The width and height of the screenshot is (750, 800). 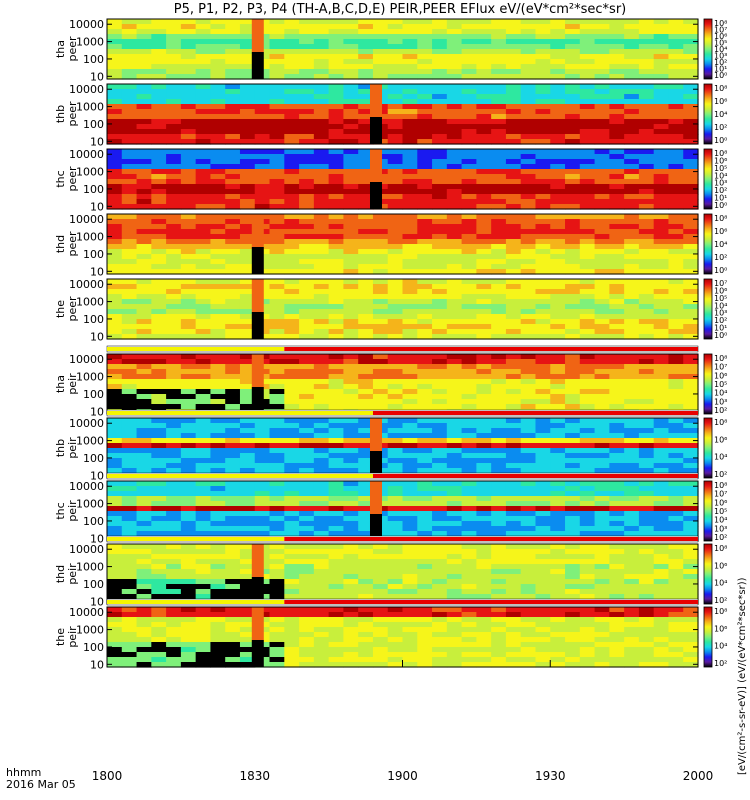 I want to click on y-tick-label: 100, so click(x=93, y=394).